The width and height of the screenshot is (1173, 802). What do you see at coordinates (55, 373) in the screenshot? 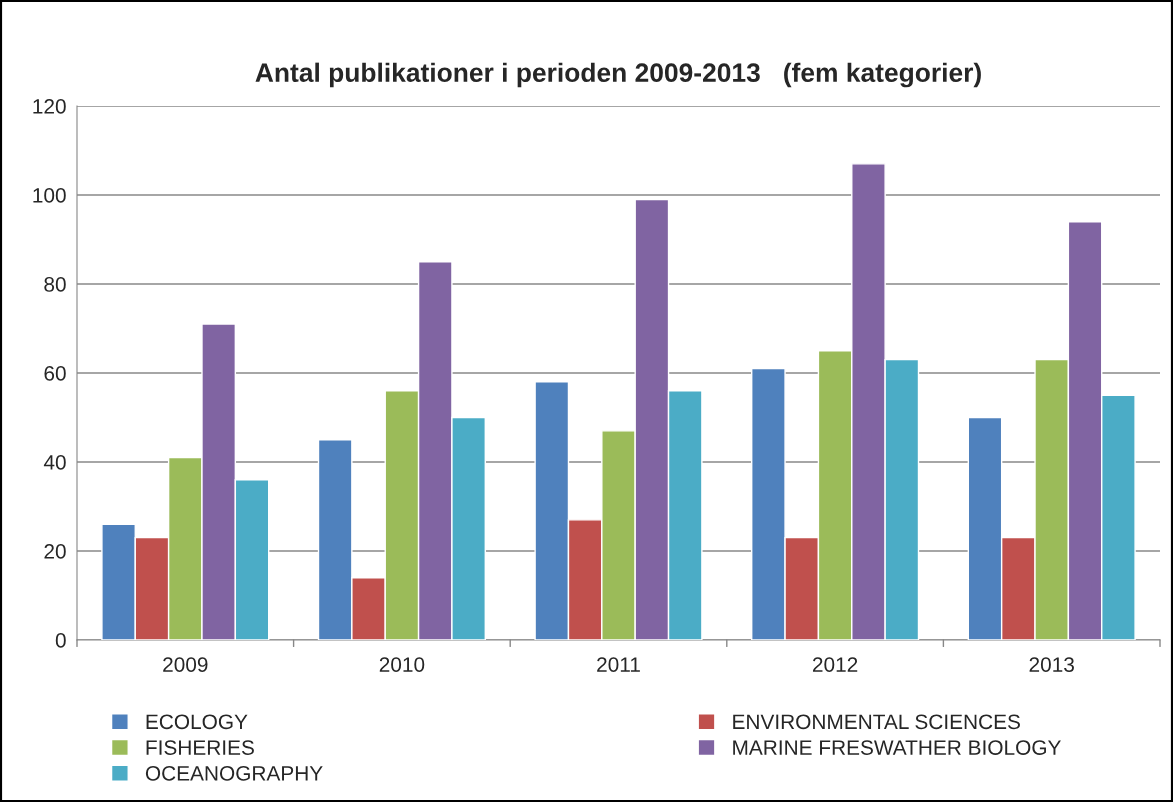
I see `y-tick-label: 60` at bounding box center [55, 373].